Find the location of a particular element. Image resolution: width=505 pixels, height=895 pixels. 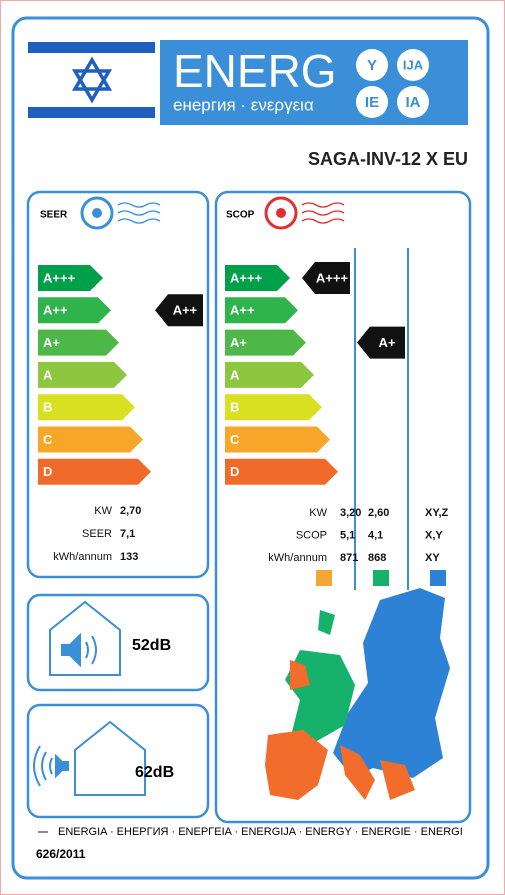

warm-zone-swatch is located at coordinates (324, 578).